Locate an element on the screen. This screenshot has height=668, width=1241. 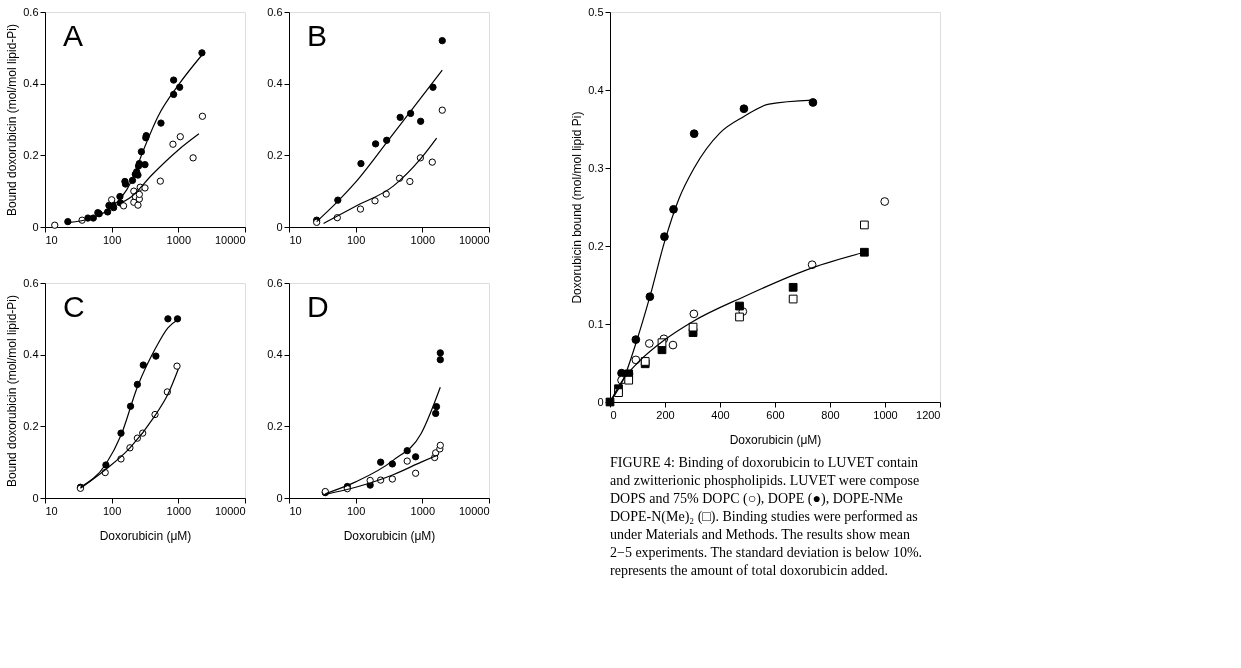
text: DOPS and 75% DOPC (○), DOPE (●), DOPE-NMe is located at coordinates (756, 499).